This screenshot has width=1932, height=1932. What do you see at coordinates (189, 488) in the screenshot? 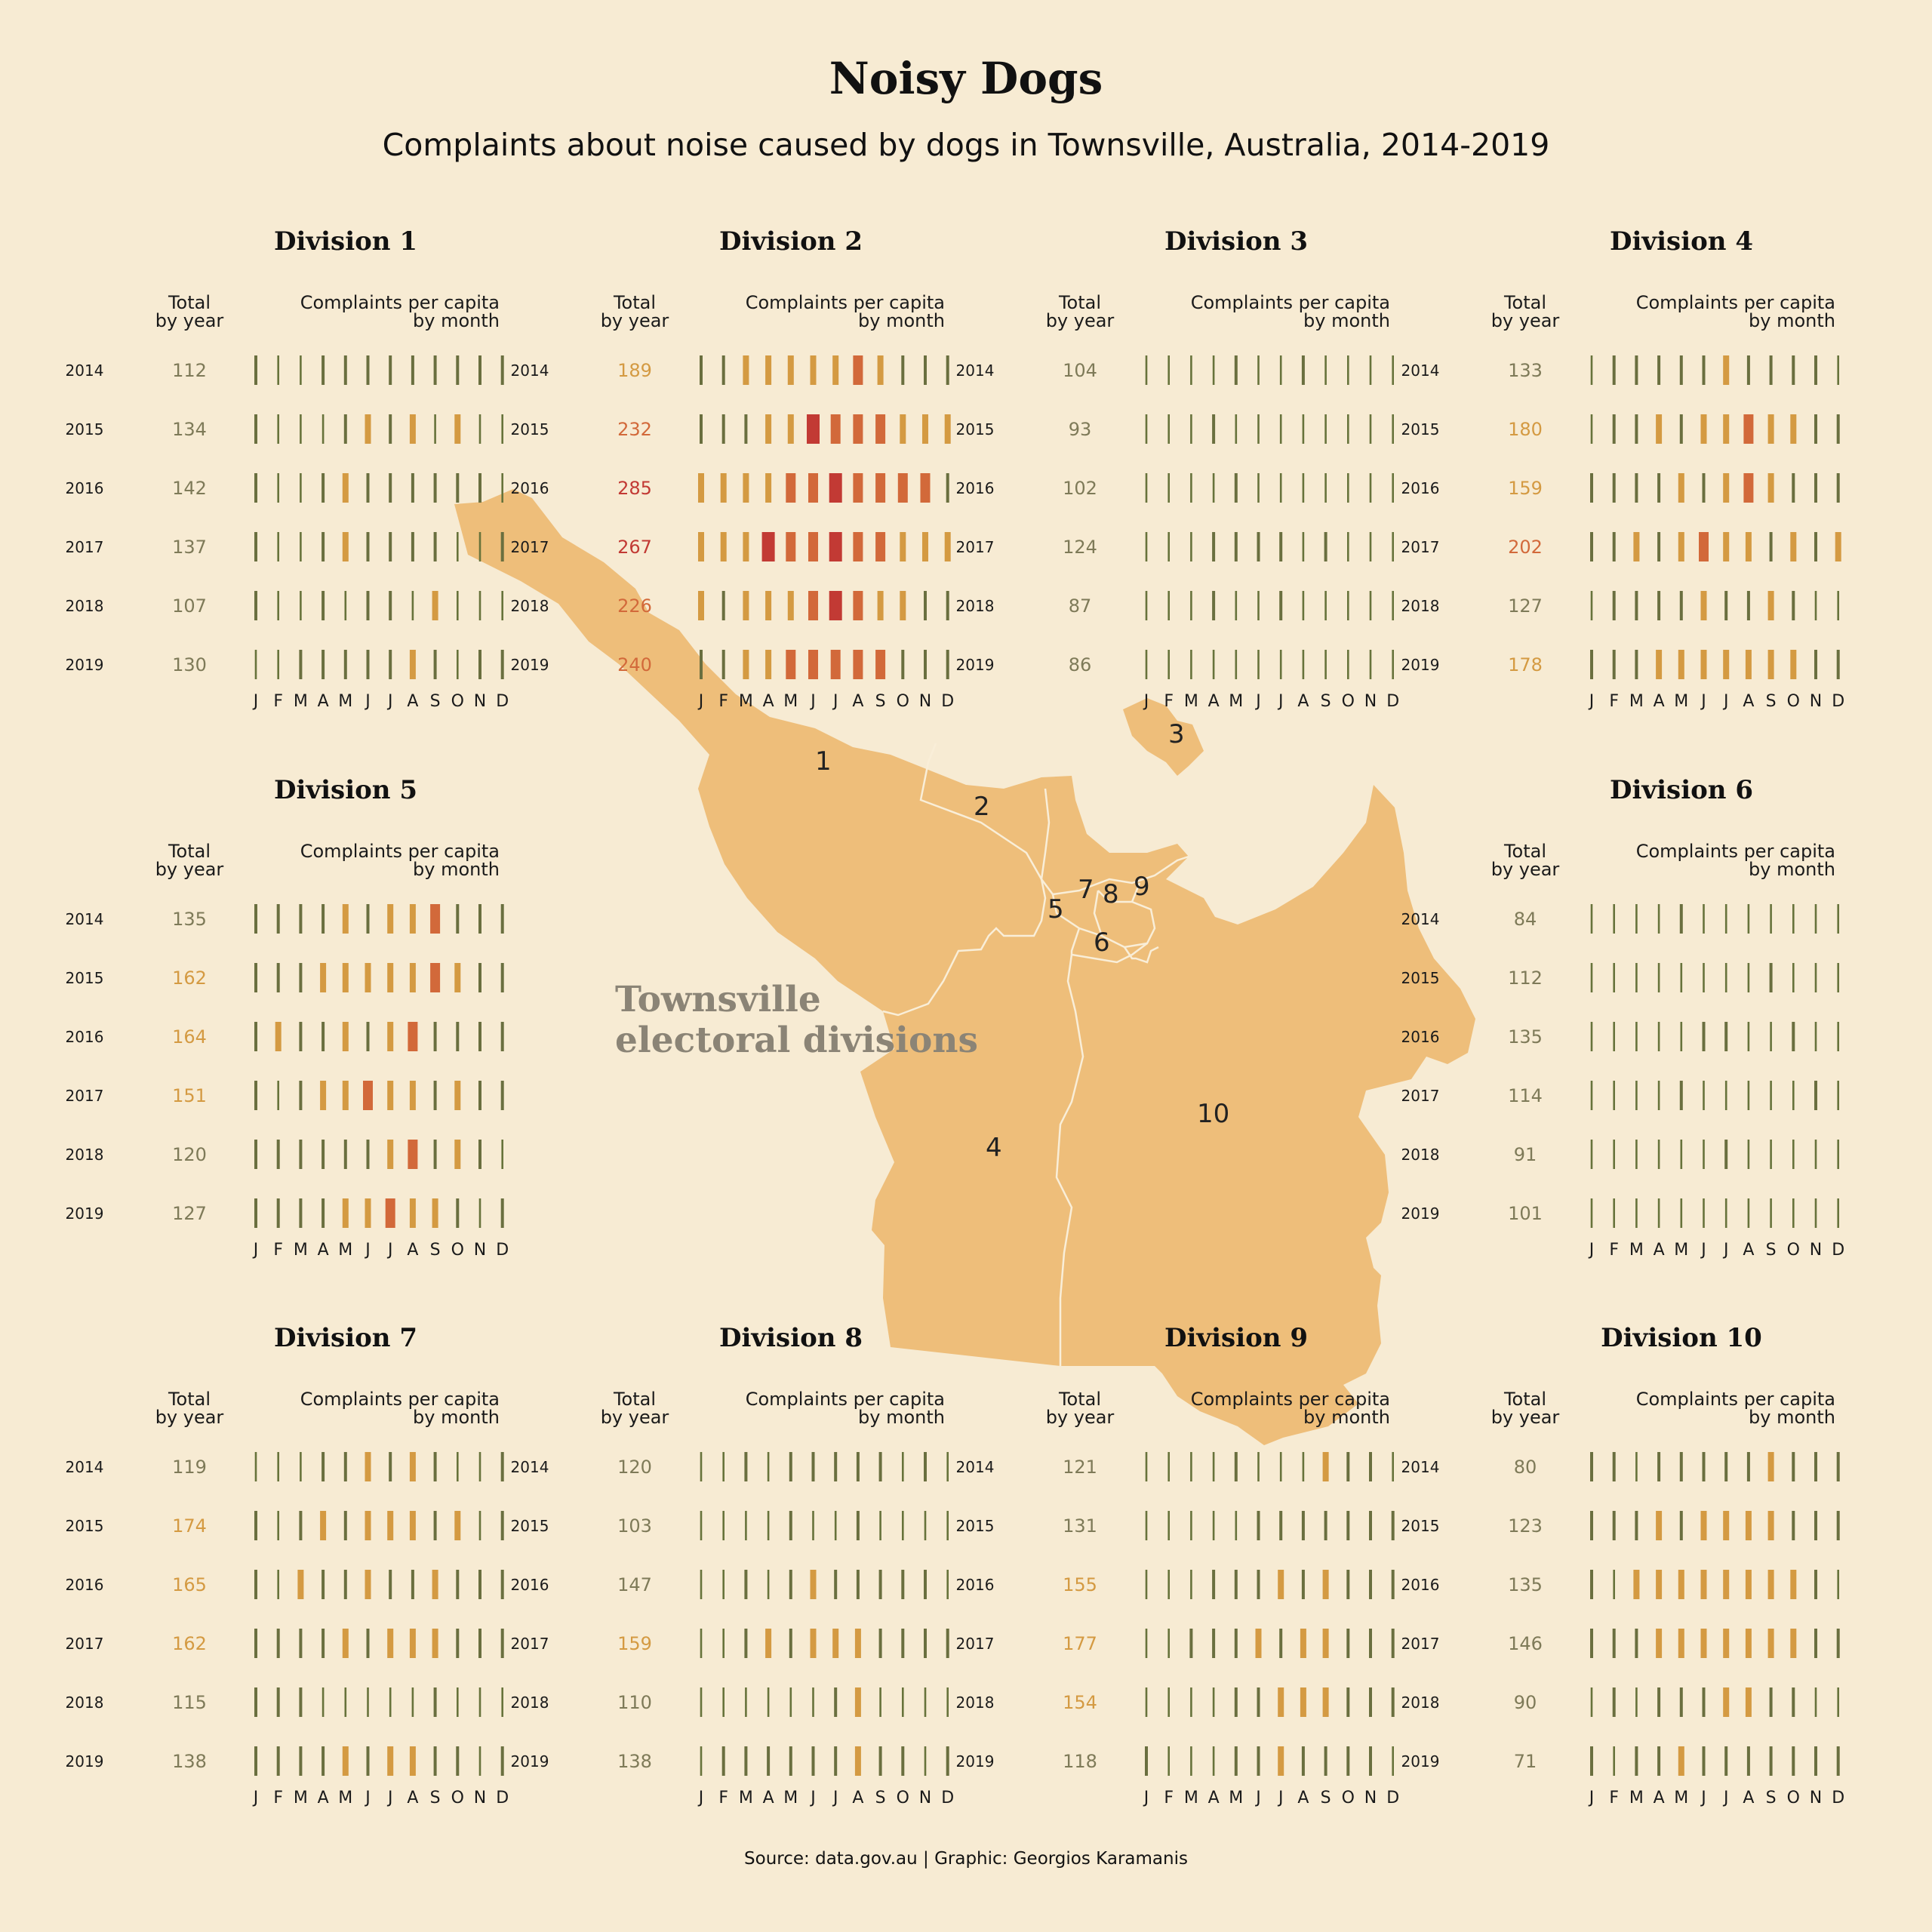
I see `division-1-total-value: 142` at bounding box center [189, 488].